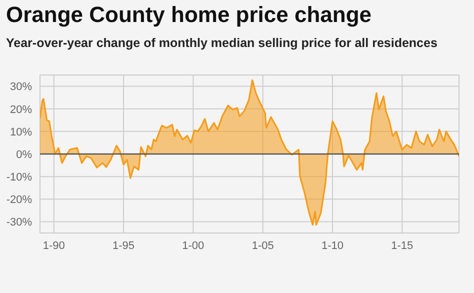 The height and width of the screenshot is (293, 474). What do you see at coordinates (19, 200) in the screenshot?
I see `y-tick-label: -20%` at bounding box center [19, 200].